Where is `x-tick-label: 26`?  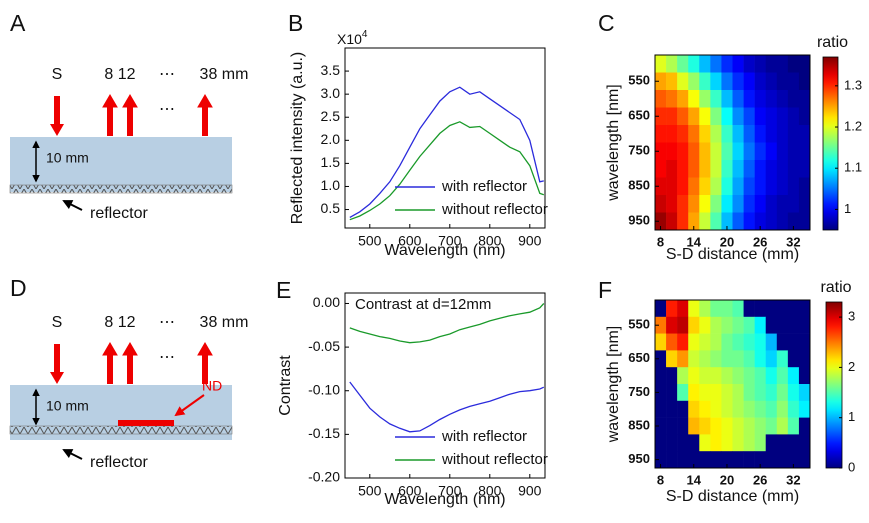 x-tick-label: 26 is located at coordinates (760, 479).